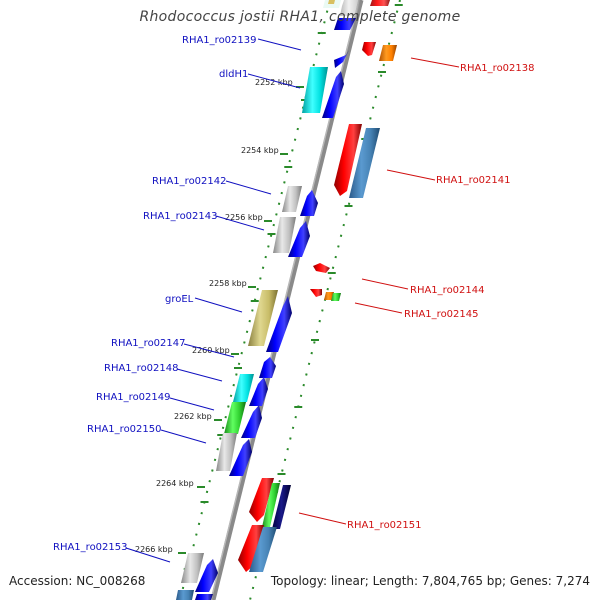 Image resolution: width=600 pixels, height=600 pixels. Describe the element at coordinates (316, 293) in the screenshot. I see `gene-ro02145-arrow` at that location.